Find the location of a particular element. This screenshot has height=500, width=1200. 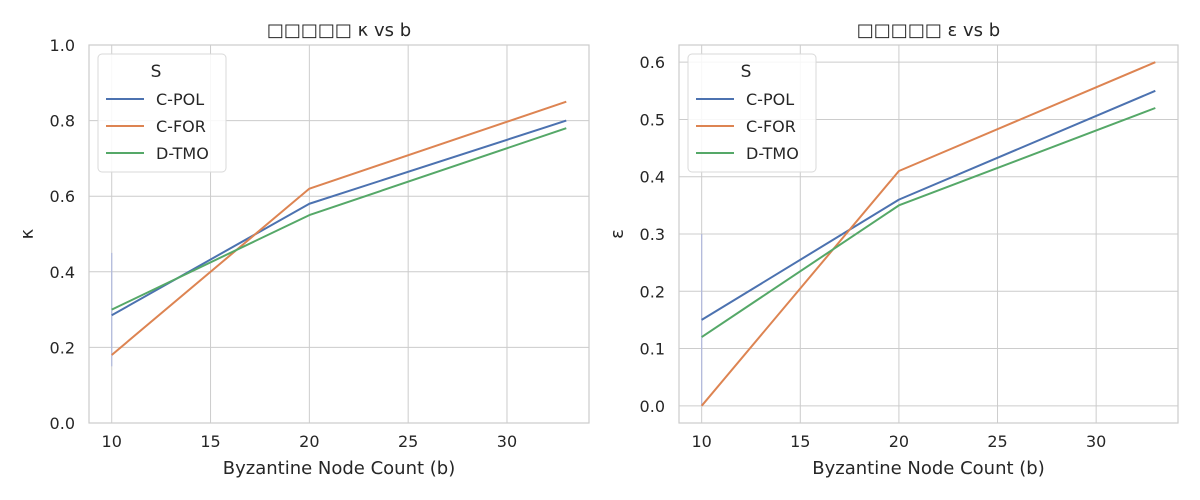

y-tick-label: 0.8 is located at coordinates (62, 121).